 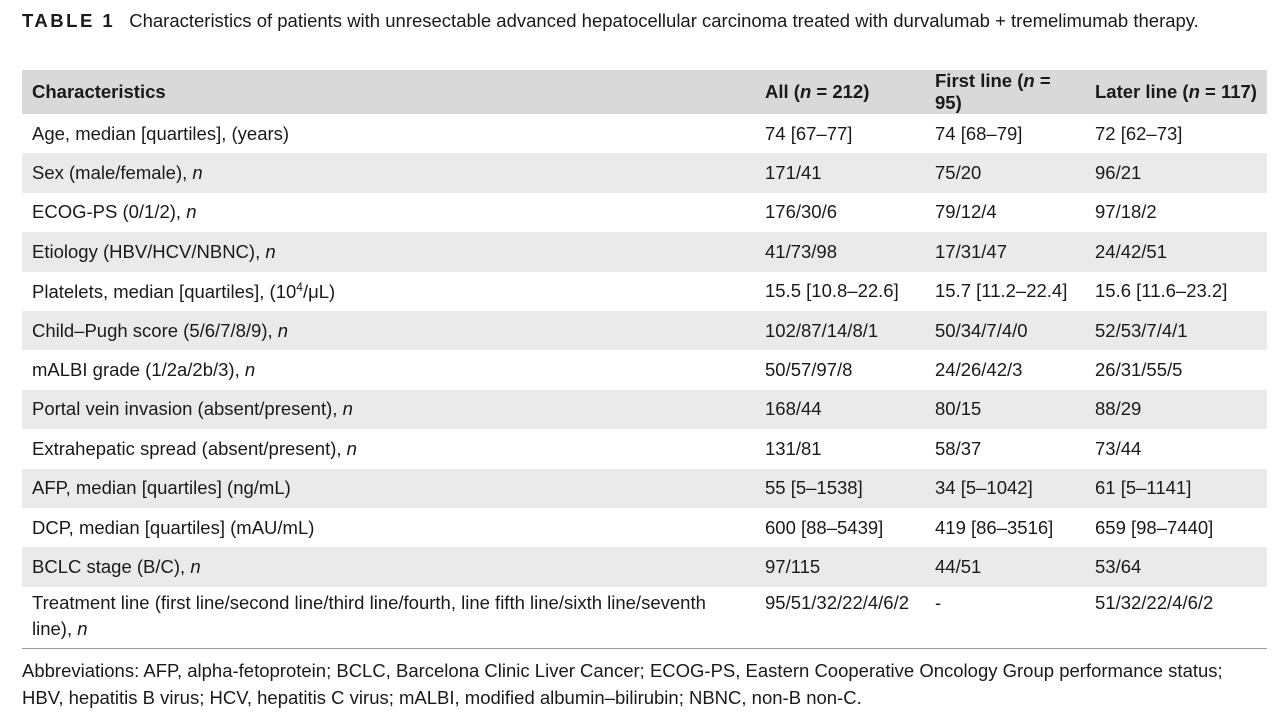 What do you see at coordinates (1139, 370) in the screenshot?
I see `table-cell: 26/31/55/5` at bounding box center [1139, 370].